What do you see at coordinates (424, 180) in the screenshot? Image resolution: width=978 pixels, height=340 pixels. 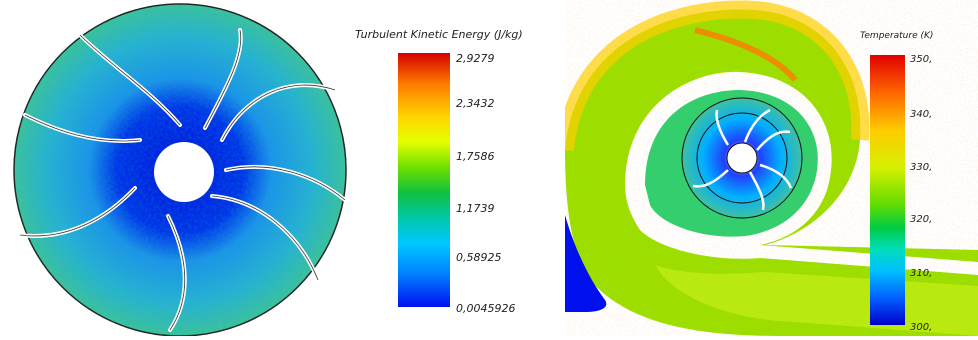 I see `tke-colorbar-gradient` at bounding box center [424, 180].